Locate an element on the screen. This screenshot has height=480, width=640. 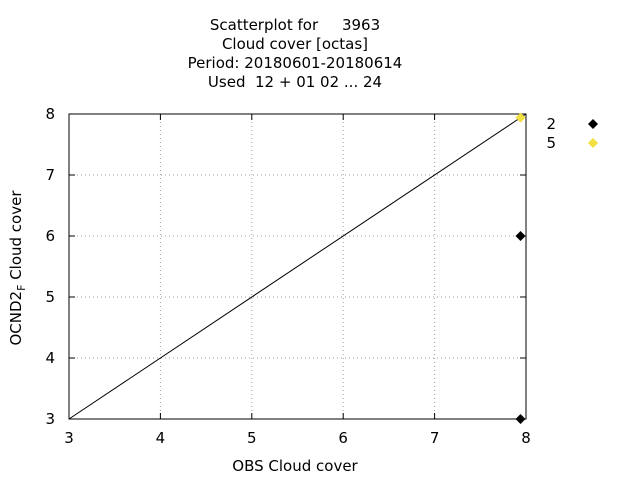
x-tick-label: 5 is located at coordinates (252, 438).